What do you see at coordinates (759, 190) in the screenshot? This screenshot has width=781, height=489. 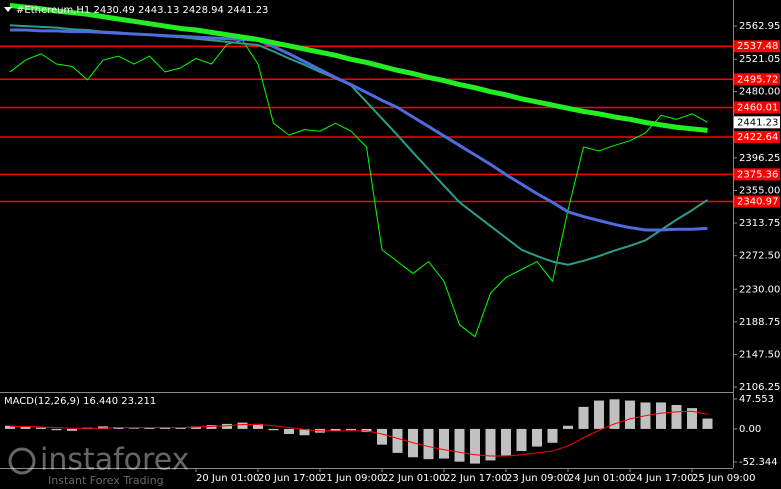 I see `y-tick-label: 2355.00` at bounding box center [759, 190].